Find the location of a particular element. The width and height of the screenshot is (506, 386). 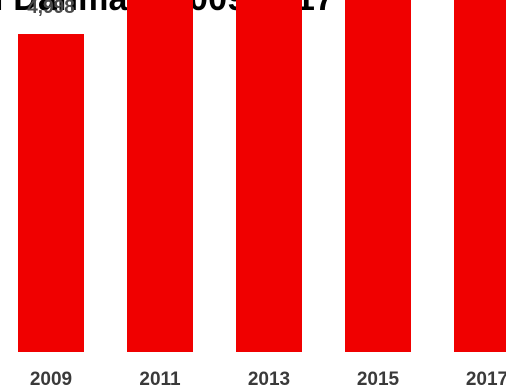

bar-2017 is located at coordinates (480, 176).